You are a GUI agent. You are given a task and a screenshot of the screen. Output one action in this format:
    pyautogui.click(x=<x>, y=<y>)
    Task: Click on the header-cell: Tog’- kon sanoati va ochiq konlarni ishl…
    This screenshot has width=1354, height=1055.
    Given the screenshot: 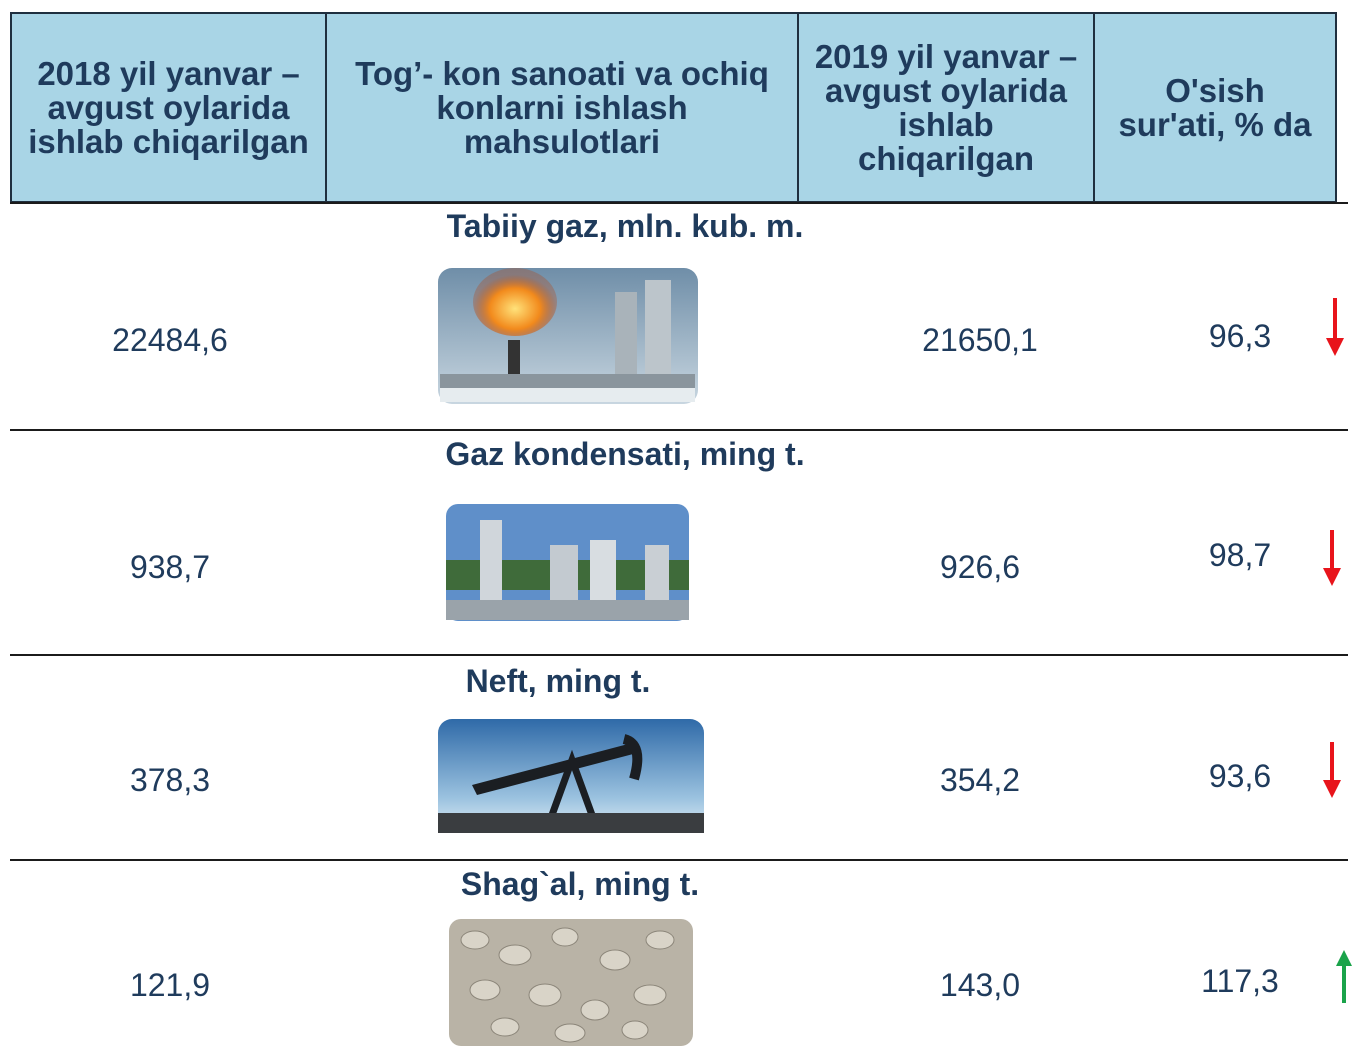 What is the action you would take?
    pyautogui.click(x=562, y=107)
    